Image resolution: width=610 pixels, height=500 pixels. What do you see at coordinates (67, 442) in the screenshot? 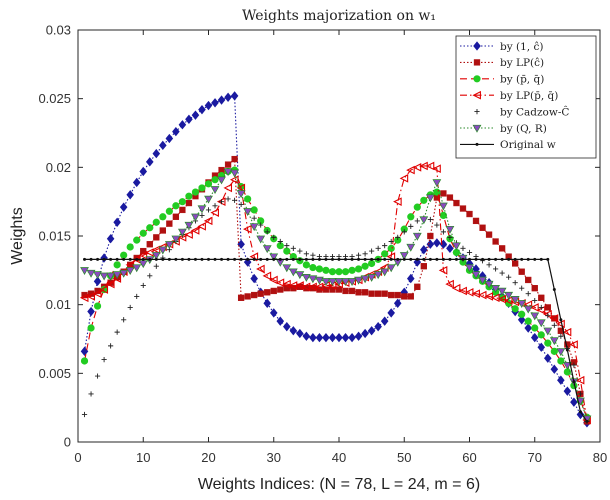
I see `y-tick-label: 0` at bounding box center [67, 442].